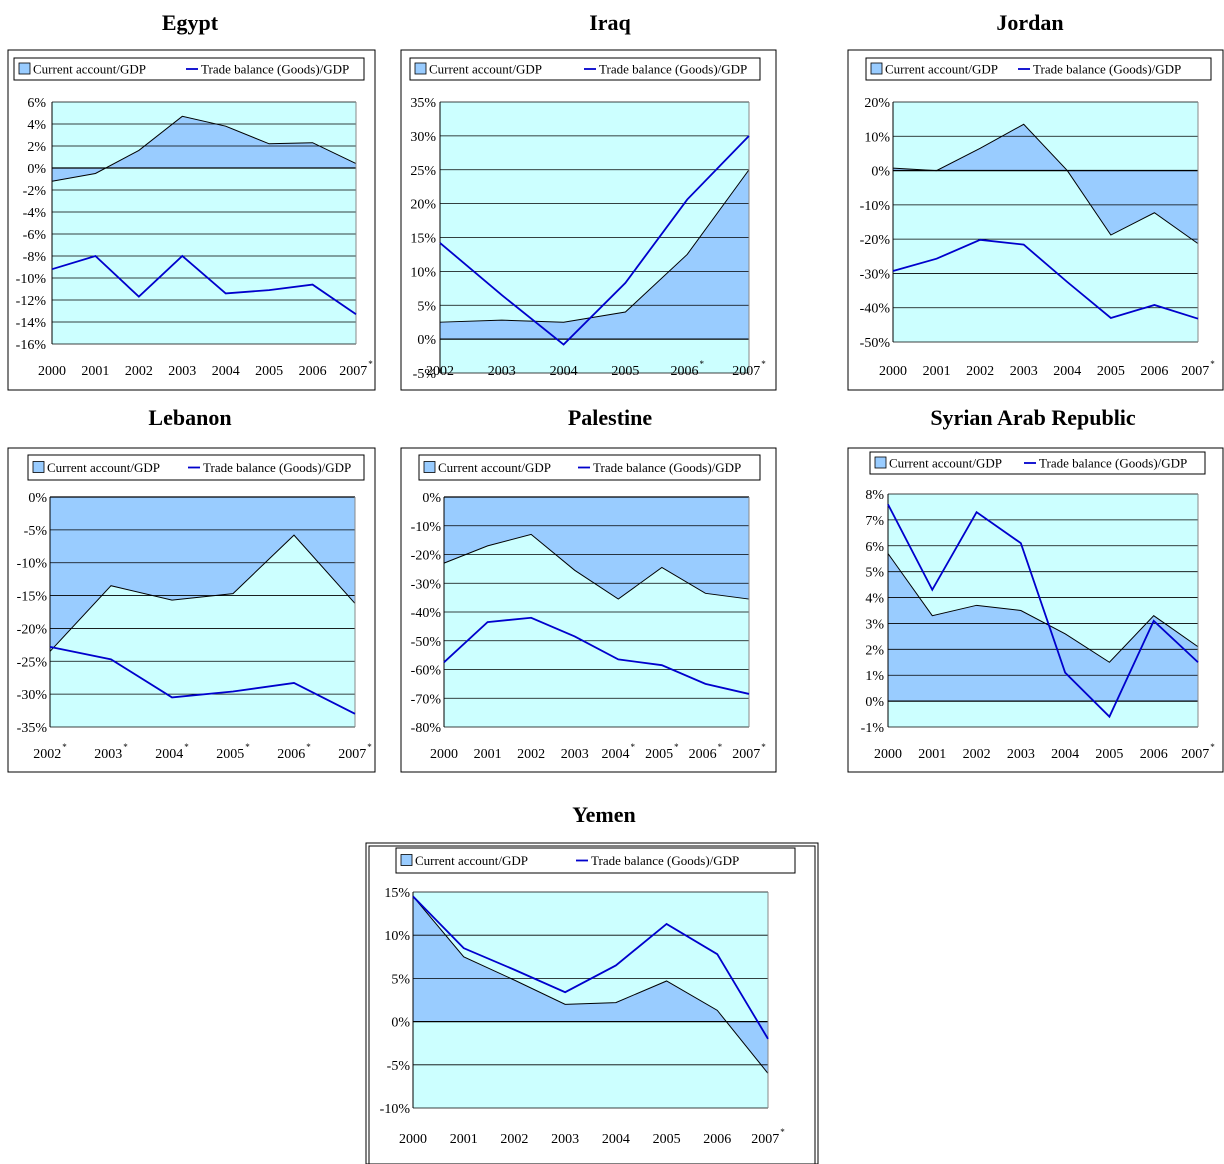 The width and height of the screenshot is (1224, 1164). I want to click on y-tick-label: -6%, so click(35, 235).